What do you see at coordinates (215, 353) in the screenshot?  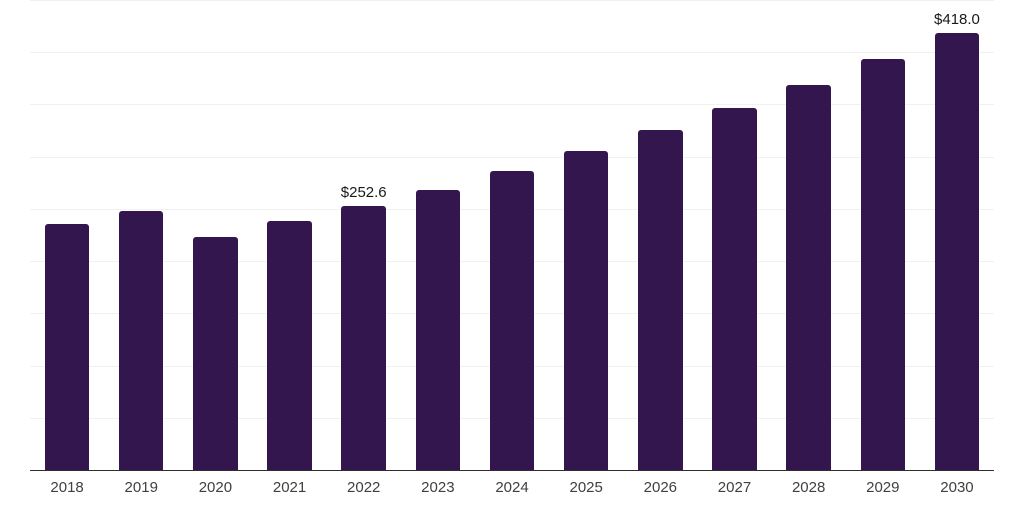 I see `bar-2020` at bounding box center [215, 353].